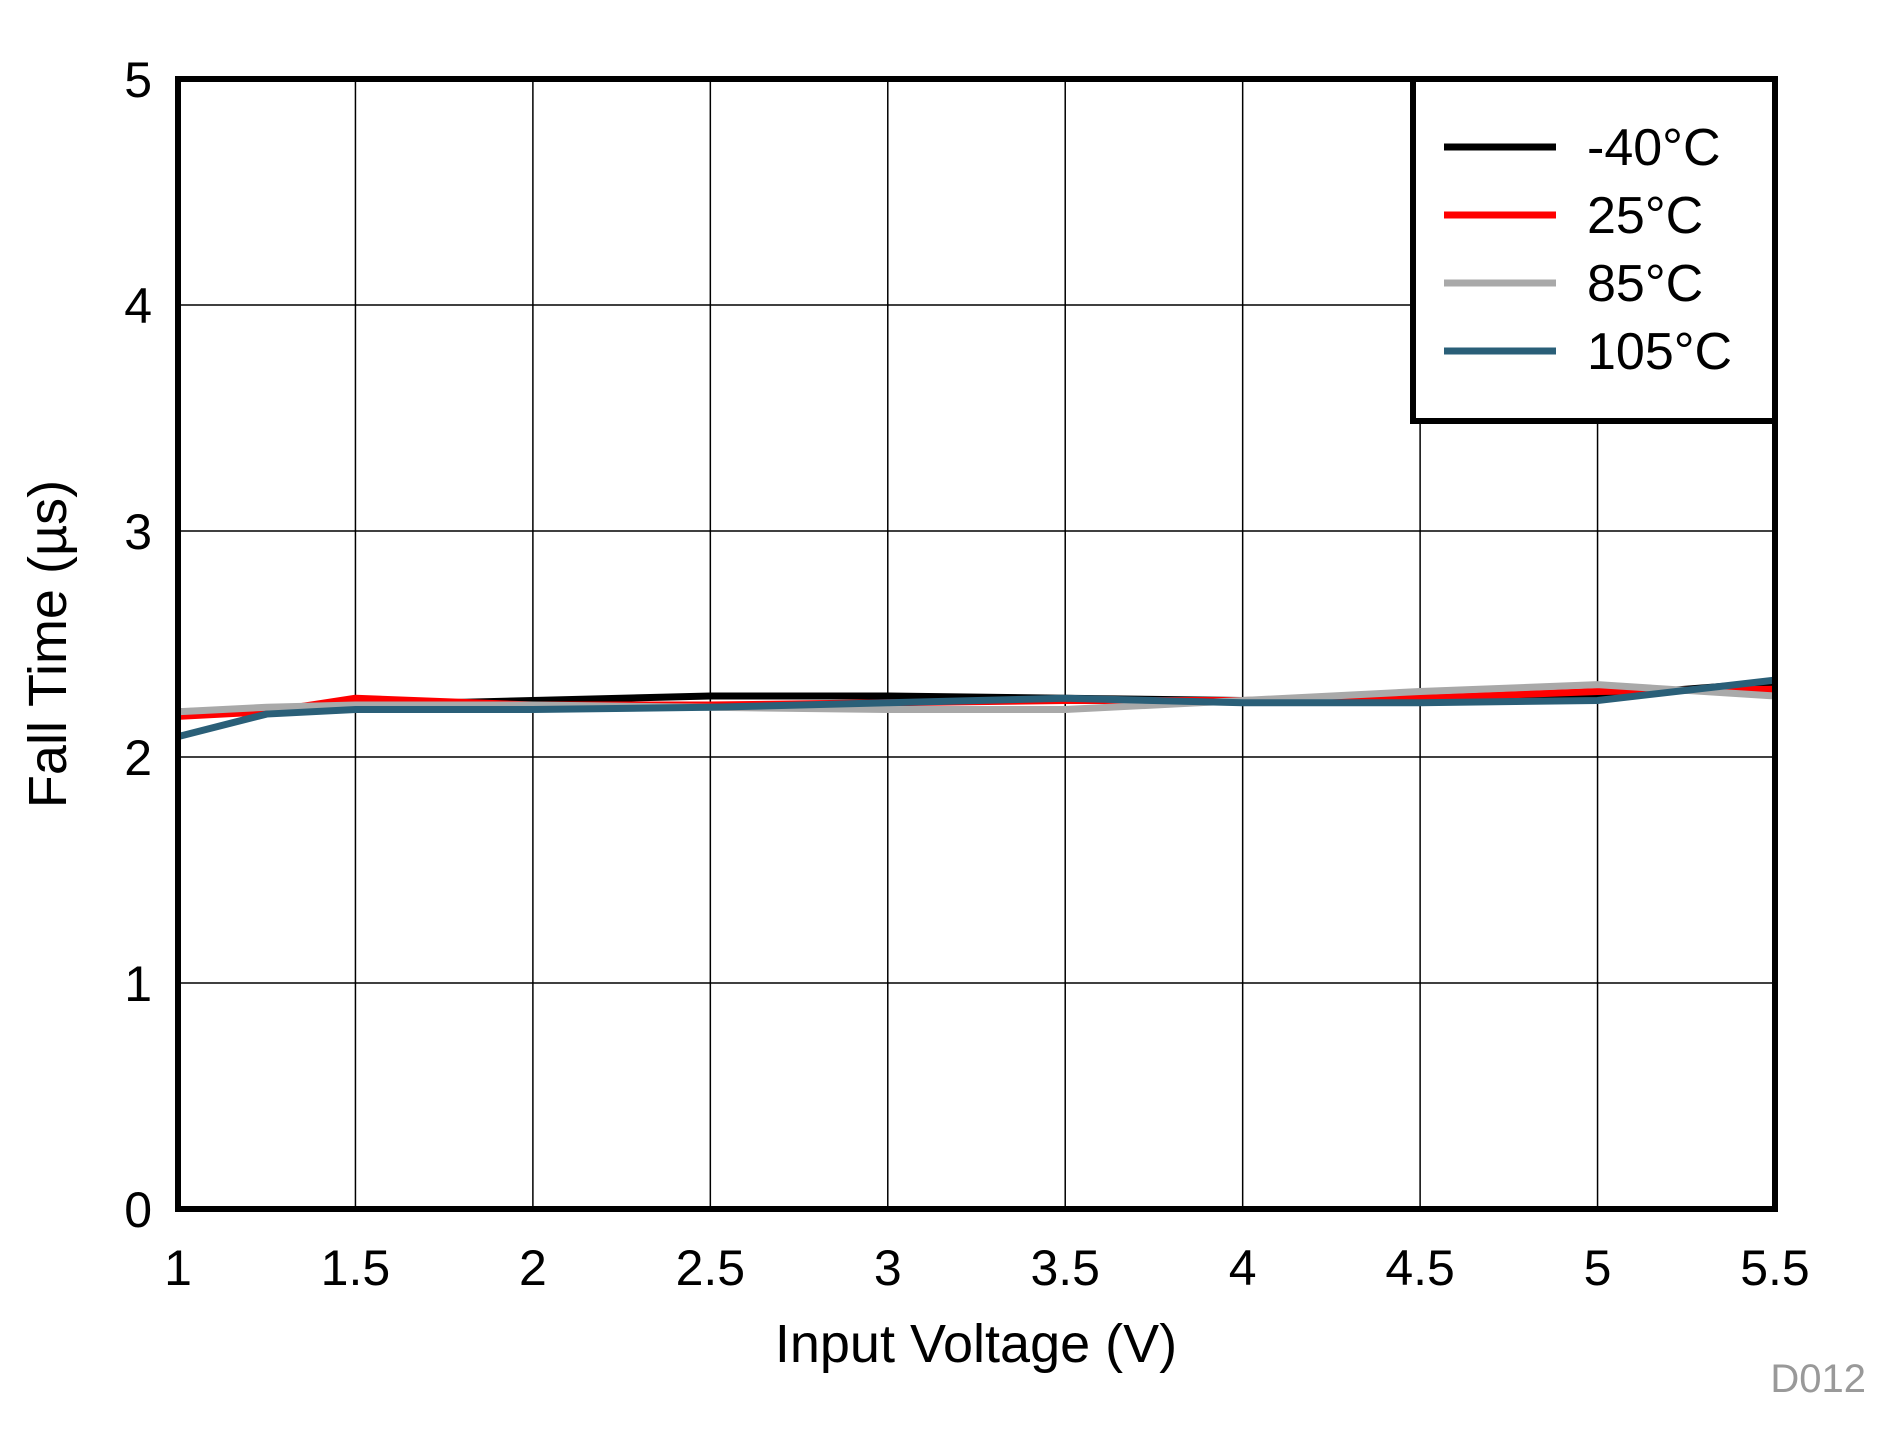 The height and width of the screenshot is (1448, 1894). What do you see at coordinates (138, 1210) in the screenshot?
I see `y-tick-label: 0` at bounding box center [138, 1210].